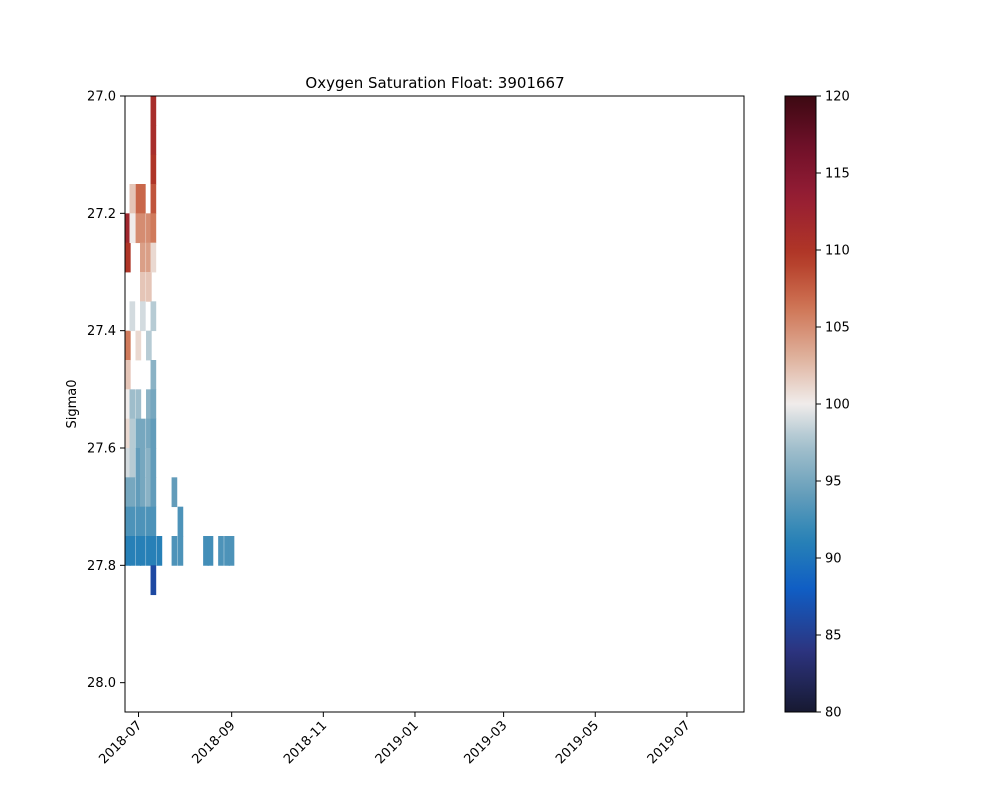  What do you see at coordinates (833, 713) in the screenshot?
I see `colorbar-tick-label: 80` at bounding box center [833, 713].